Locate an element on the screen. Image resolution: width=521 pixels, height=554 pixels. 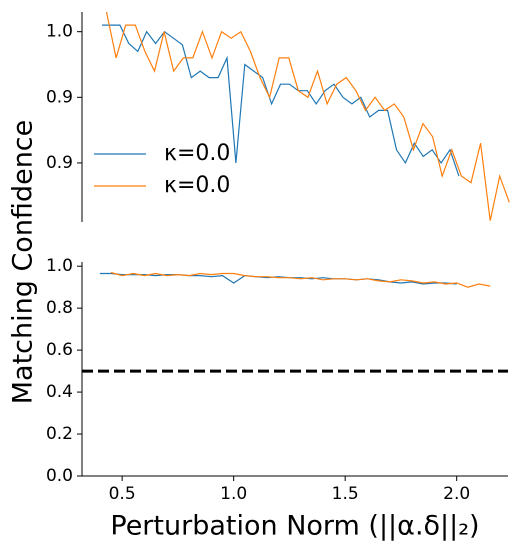
x-tick-label: 0.5 is located at coordinates (122, 494).